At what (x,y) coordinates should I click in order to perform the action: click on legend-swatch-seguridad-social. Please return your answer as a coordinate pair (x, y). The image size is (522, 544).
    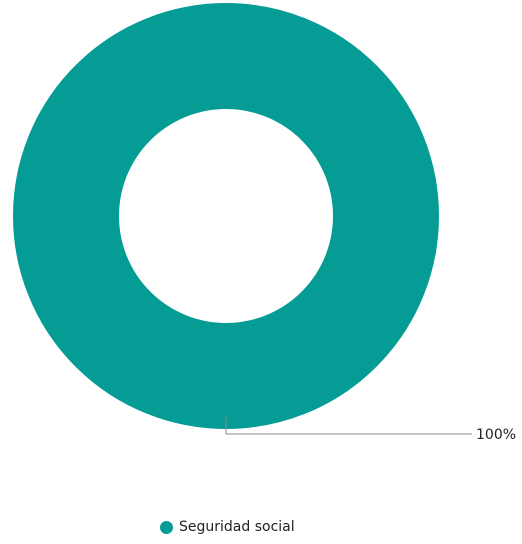
    Looking at the image, I should click on (166, 527).